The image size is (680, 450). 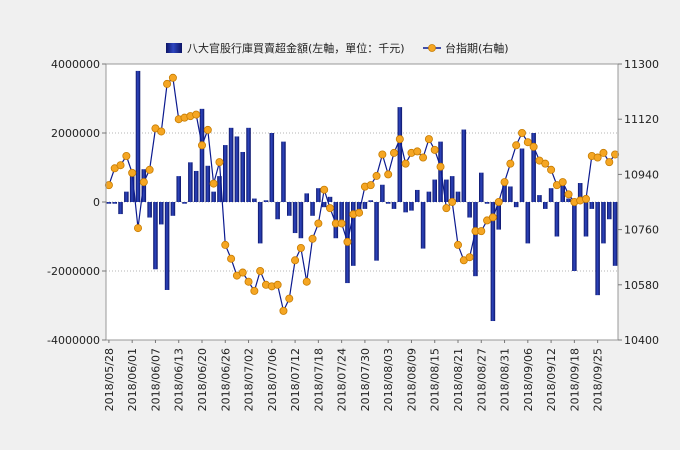 What do you see at coordinates (96, 202) in the screenshot?
I see `left-tick-label: 0` at bounding box center [96, 202].